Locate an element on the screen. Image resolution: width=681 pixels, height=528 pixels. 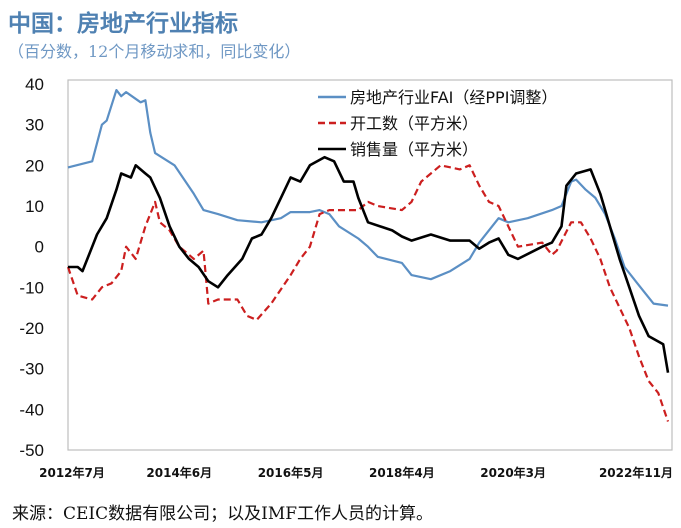
legend-label: 开工数（平方米） is located at coordinates (414, 123).